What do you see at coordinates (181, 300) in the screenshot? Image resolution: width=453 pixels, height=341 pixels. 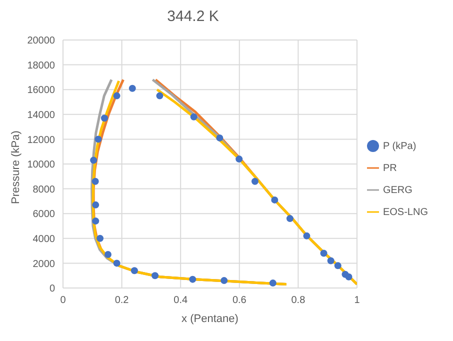 I see `x-tick-label: 0.4` at bounding box center [181, 300].